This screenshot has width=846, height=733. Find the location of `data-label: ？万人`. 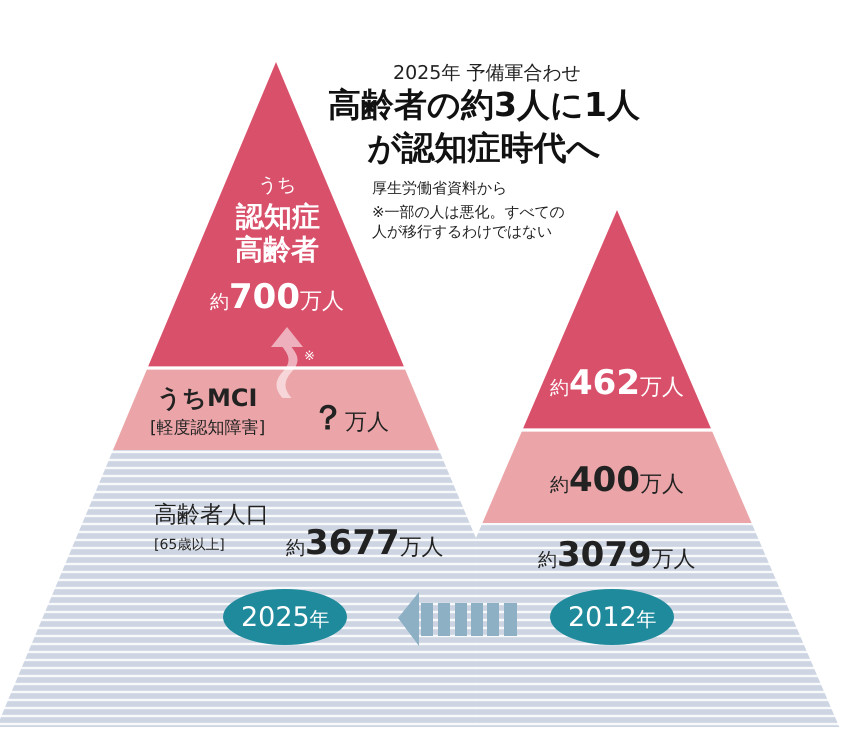

data-label: ？万人 is located at coordinates (350, 418).